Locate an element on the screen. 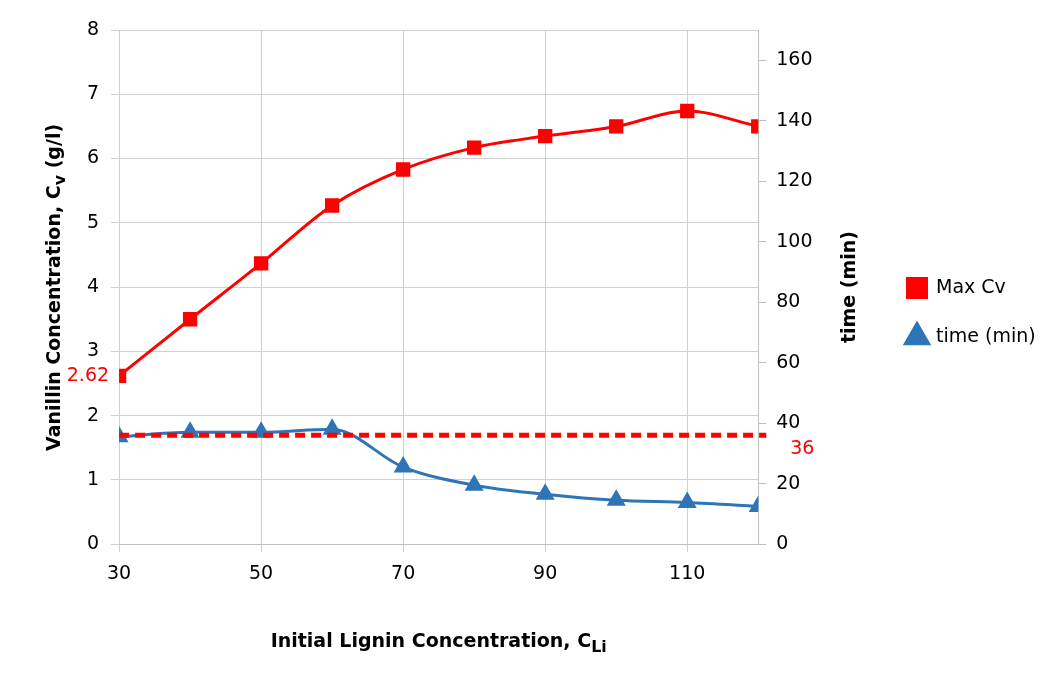 The height and width of the screenshot is (695, 1053). y-tick-label: 1 is located at coordinates (93, 477).